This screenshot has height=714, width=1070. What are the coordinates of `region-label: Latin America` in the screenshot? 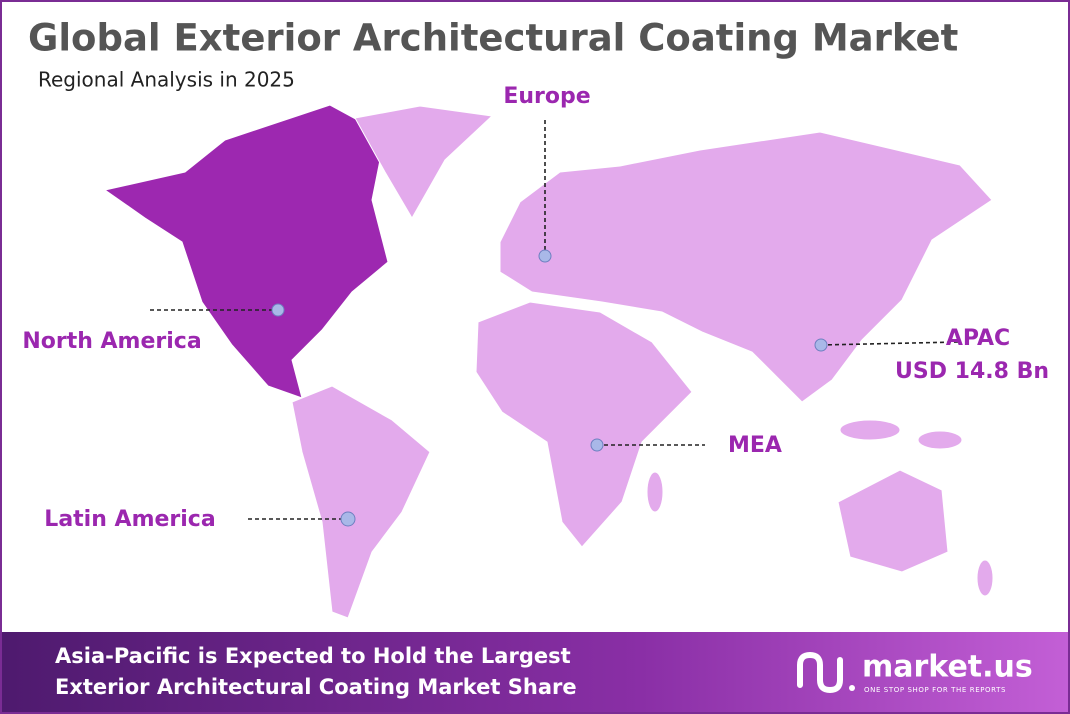 It's located at (129, 519).